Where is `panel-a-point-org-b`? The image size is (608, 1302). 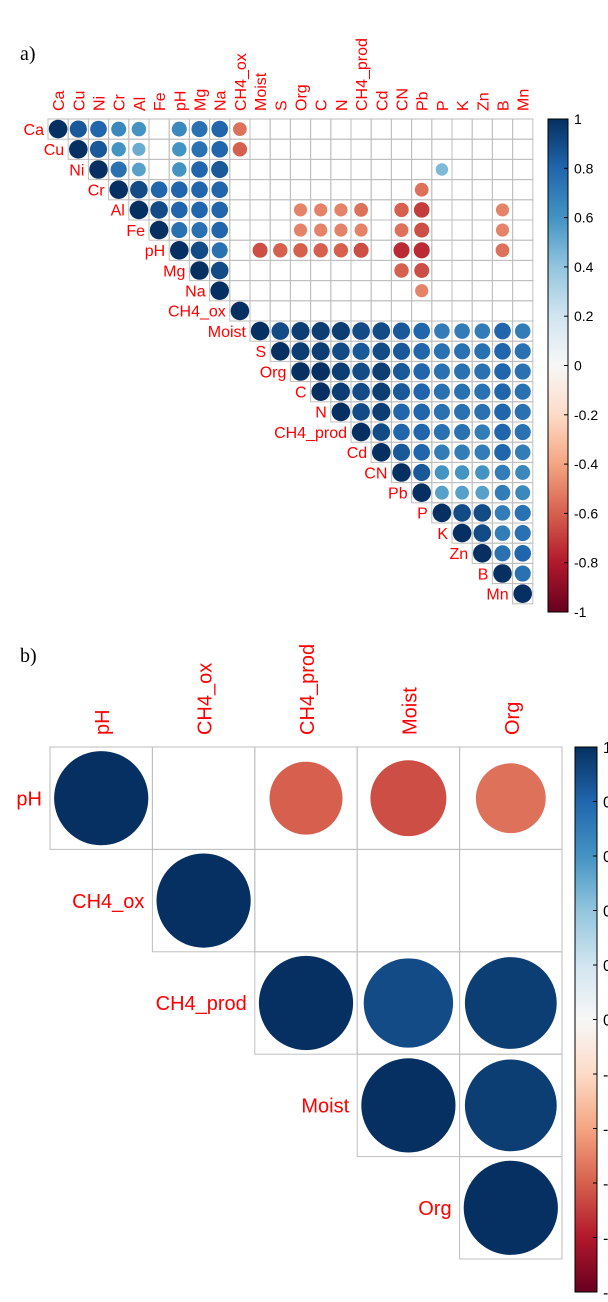
panel-a-point-org-b is located at coordinates (502, 371).